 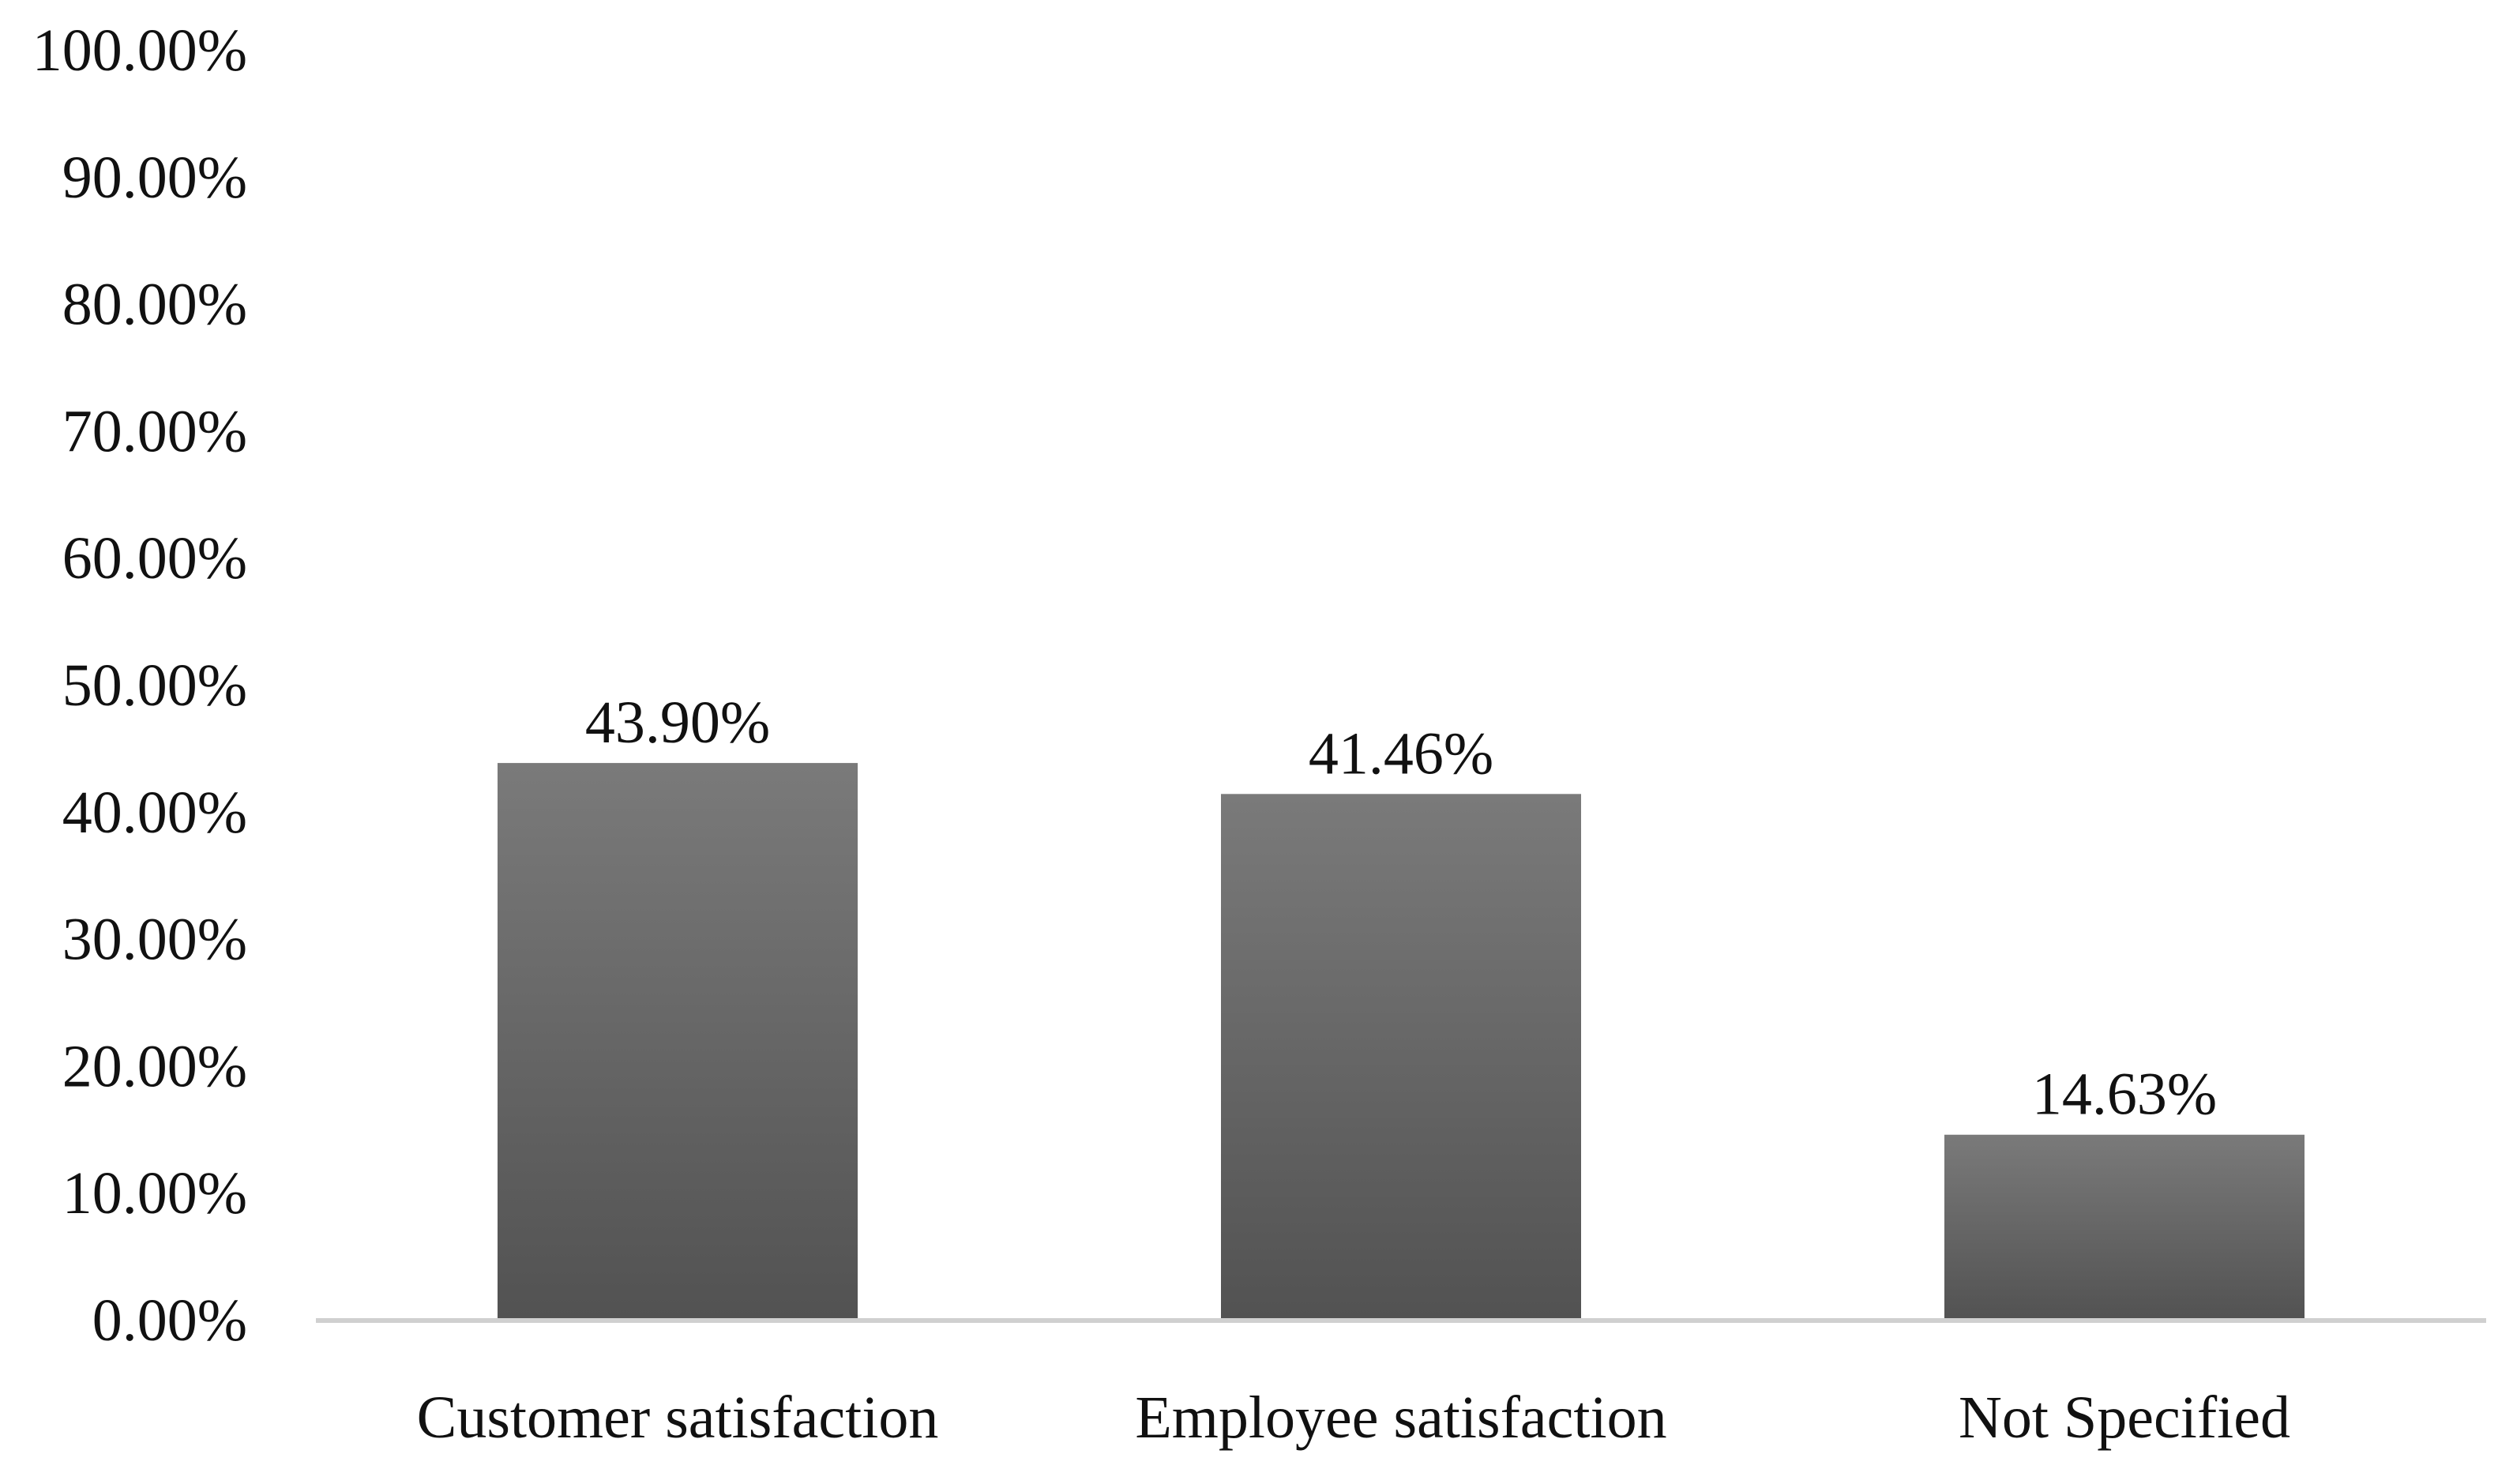 What do you see at coordinates (154, 1193) in the screenshot?
I see `y-tick-label: 10.00%` at bounding box center [154, 1193].